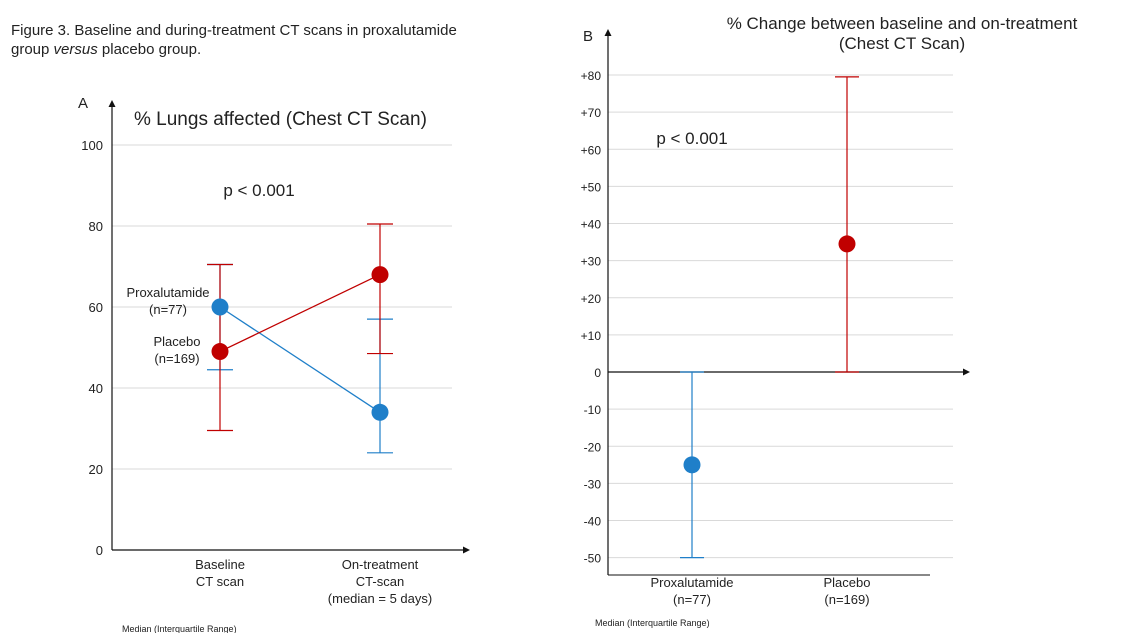 This screenshot has height=633, width=1131. Describe the element at coordinates (258, 190) in the screenshot. I see `chart-a-p-value: p < 0.001` at that location.